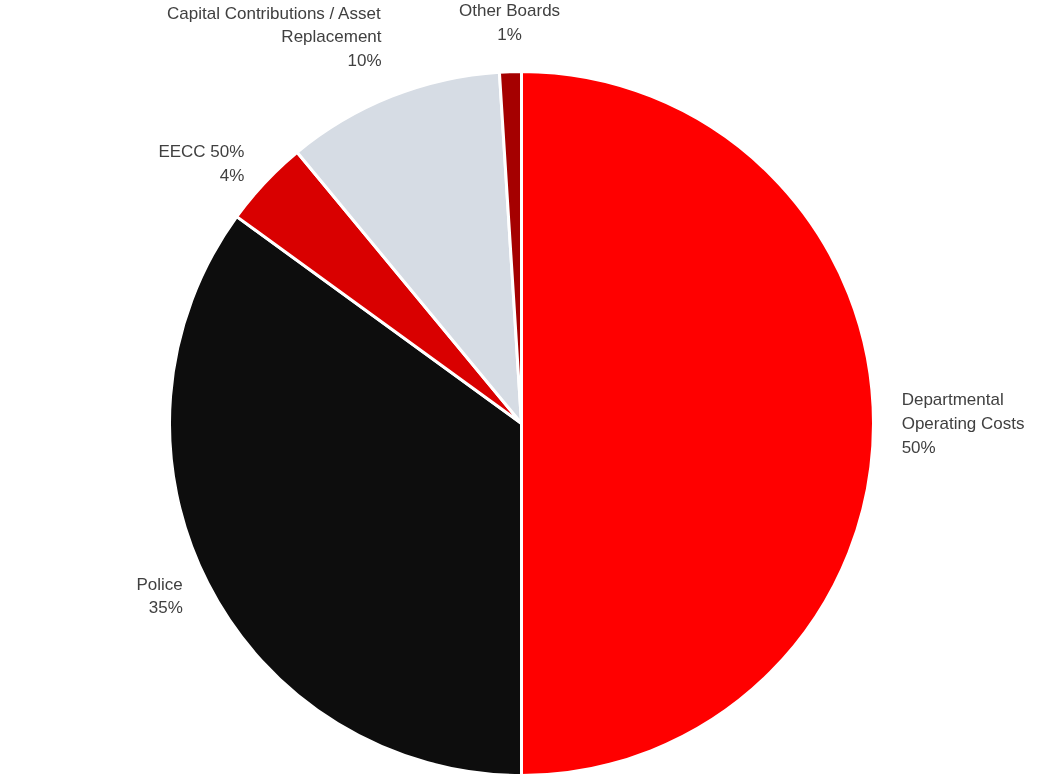  Describe the element at coordinates (274, 25) in the screenshot. I see `slice-label: Capital Contributions / Asset Replacement` at that location.